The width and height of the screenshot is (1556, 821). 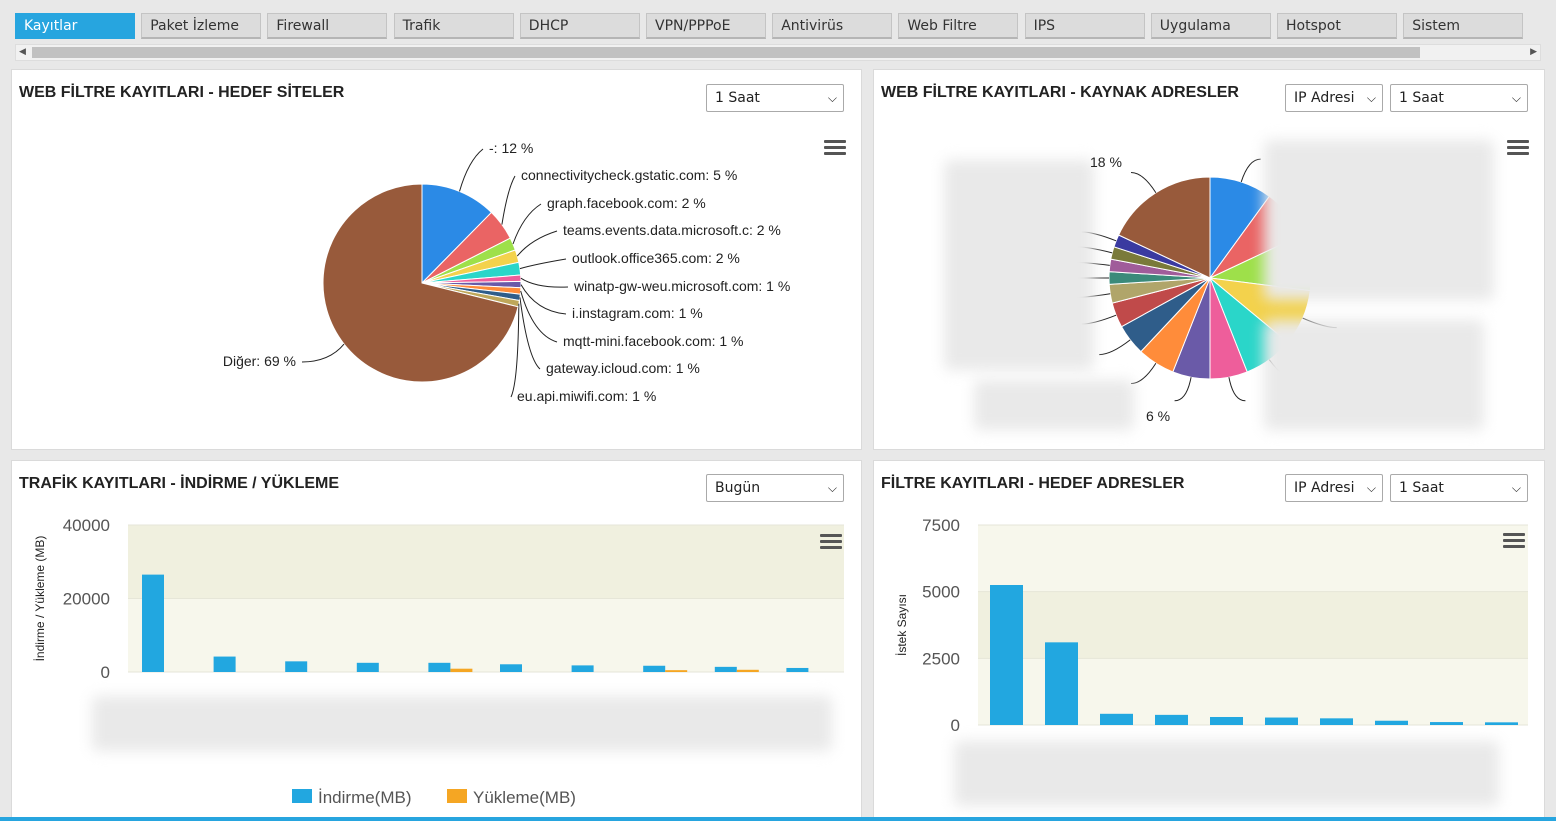 What do you see at coordinates (1084, 26) in the screenshot?
I see `tab-9: IPS` at bounding box center [1084, 26].